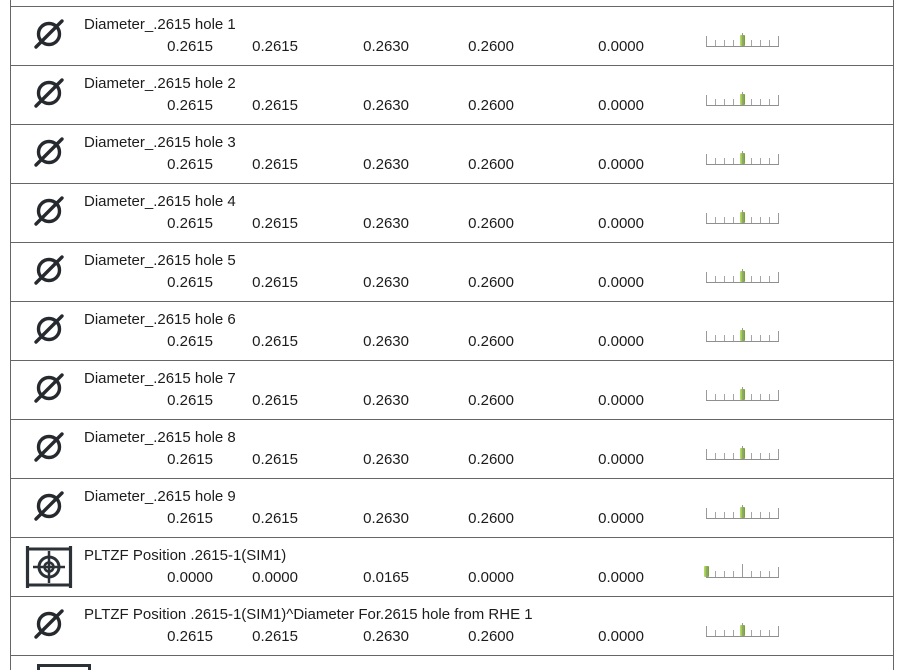 The height and width of the screenshot is (670, 905). Describe the element at coordinates (160, 496) in the screenshot. I see `dimension-title: Diameter_.2615 hole 9` at that location.